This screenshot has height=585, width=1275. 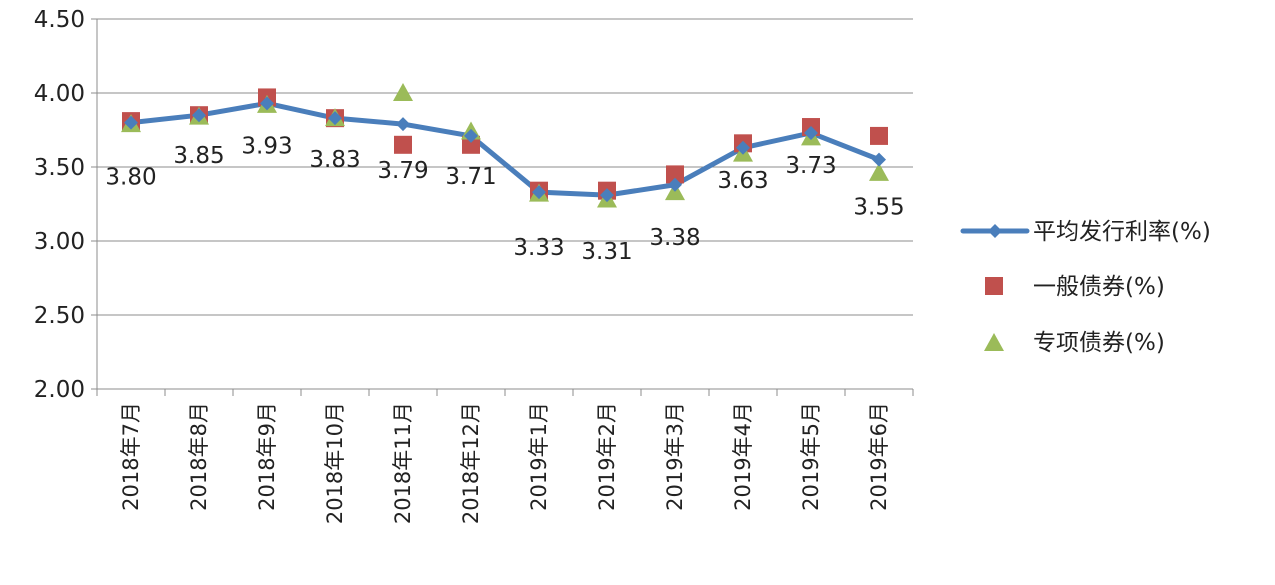 What do you see at coordinates (675, 456) in the screenshot?
I see `x-tick-label: 2019年3月` at bounding box center [675, 456].